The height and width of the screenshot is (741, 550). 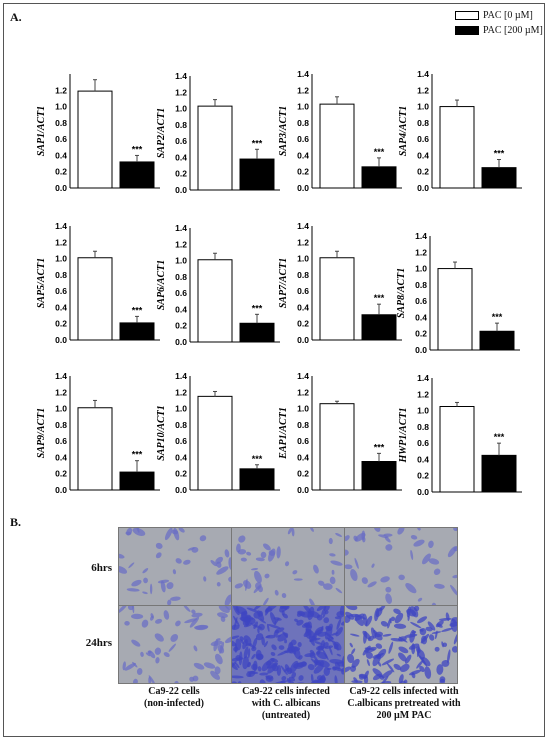 What do you see at coordinates (467, 15) in the screenshot?
I see `legend-swatch-control` at bounding box center [467, 15].